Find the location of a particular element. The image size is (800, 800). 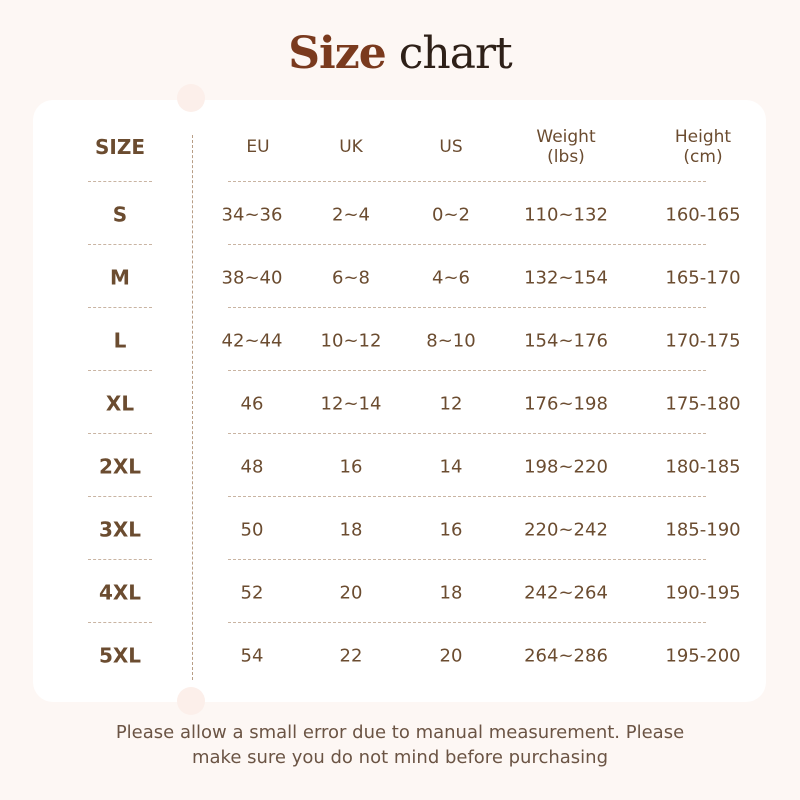

cell-size: 2XL is located at coordinates (120, 466).